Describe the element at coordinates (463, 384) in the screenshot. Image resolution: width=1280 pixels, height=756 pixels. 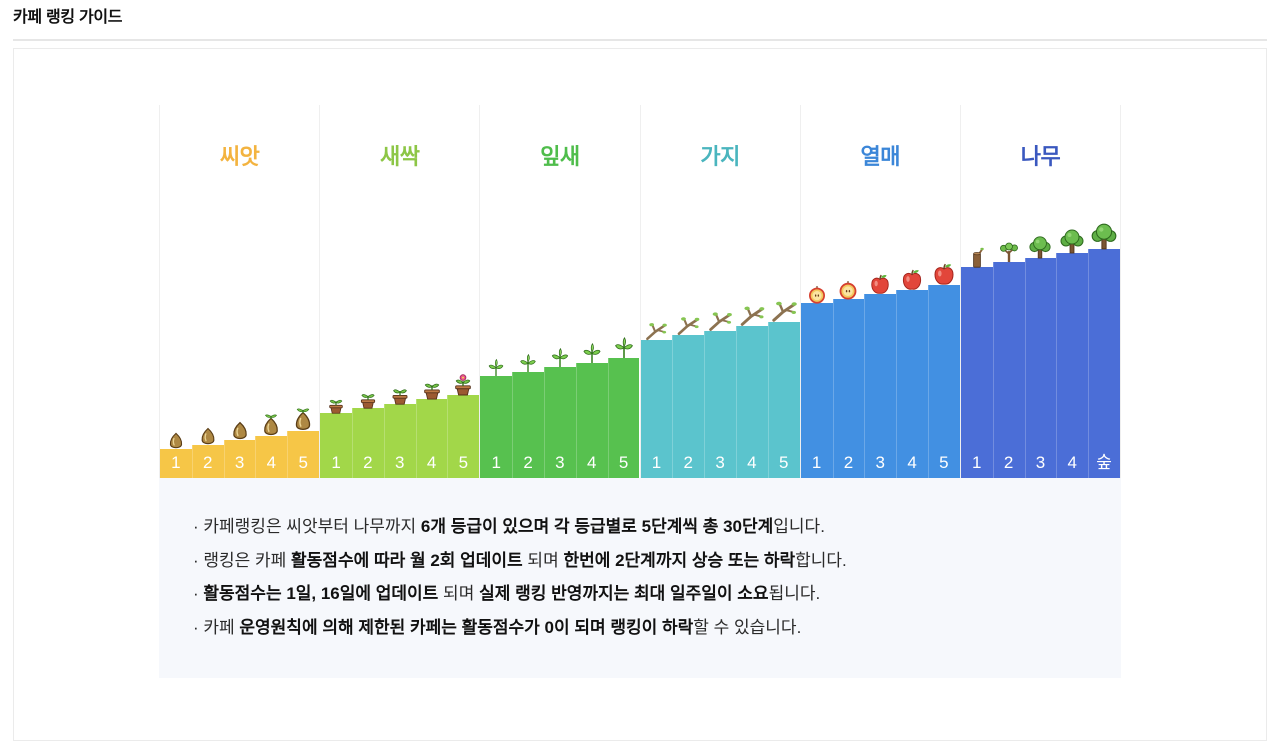
I see `flower-pot-icon` at that location.